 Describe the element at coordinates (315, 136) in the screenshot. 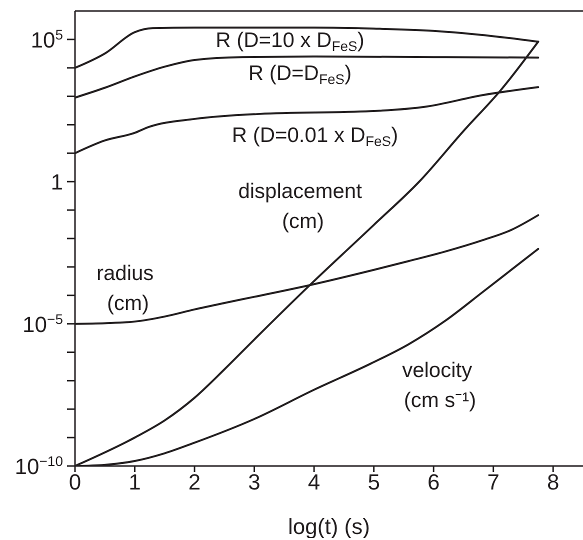

I see `series-label: R (D=0.01 x D$_{FeS}$)` at that location.